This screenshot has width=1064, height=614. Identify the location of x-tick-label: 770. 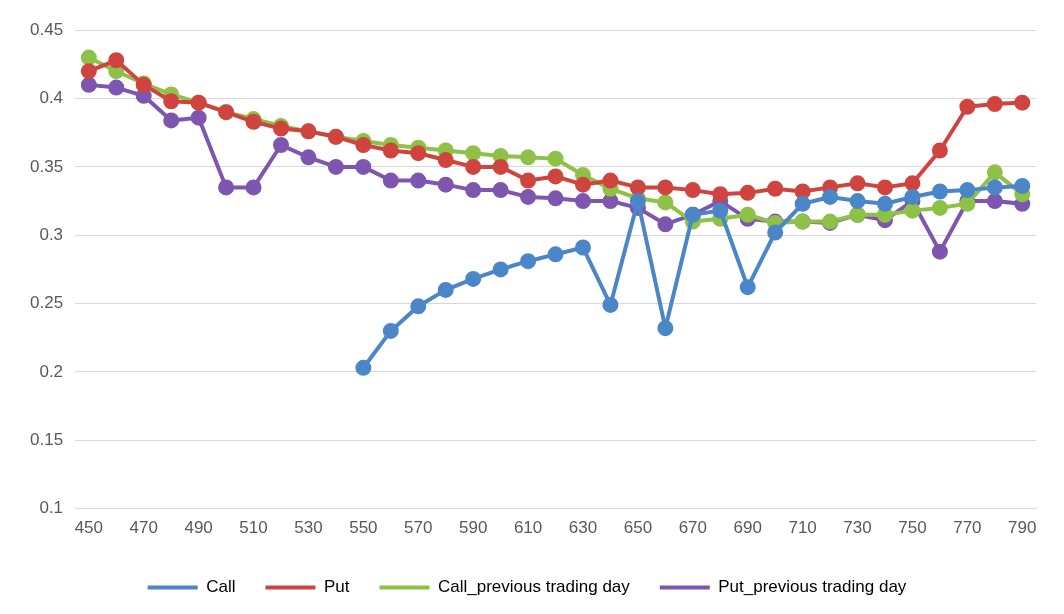
(967, 528).